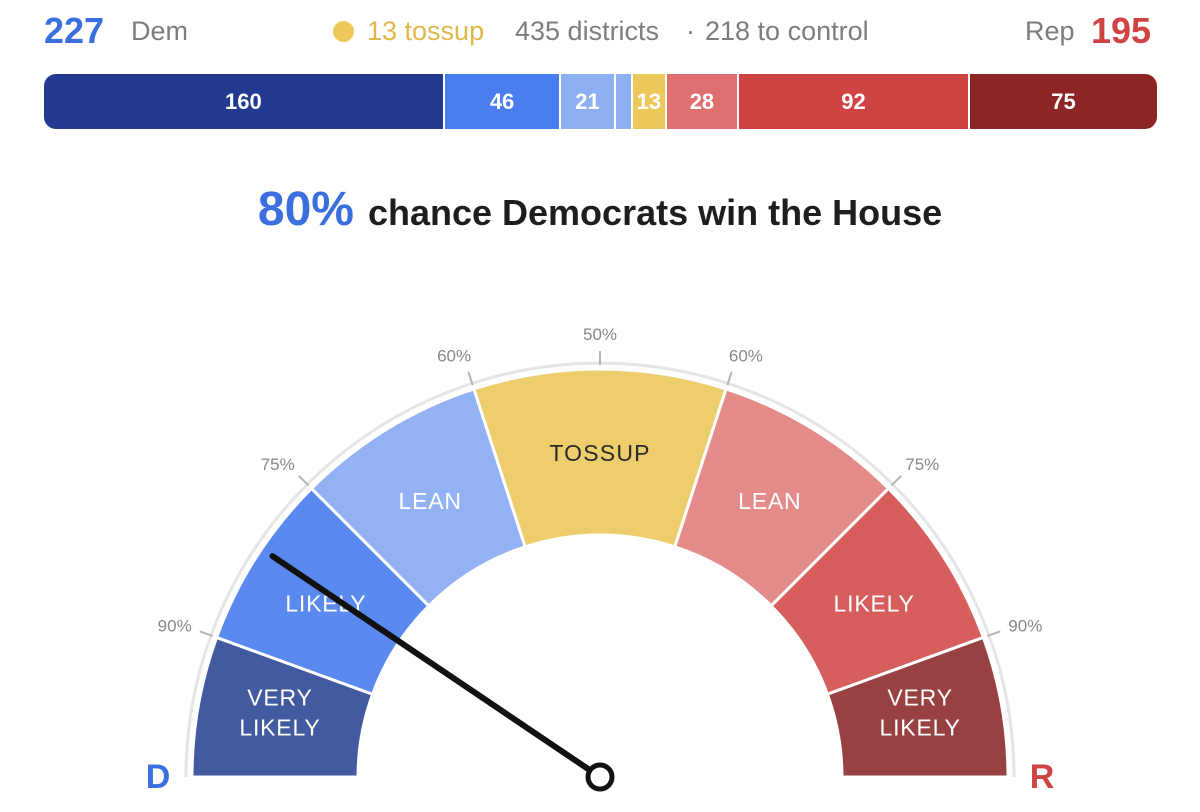  Describe the element at coordinates (343, 31) in the screenshot. I see `tossup-dot-icon` at that location.